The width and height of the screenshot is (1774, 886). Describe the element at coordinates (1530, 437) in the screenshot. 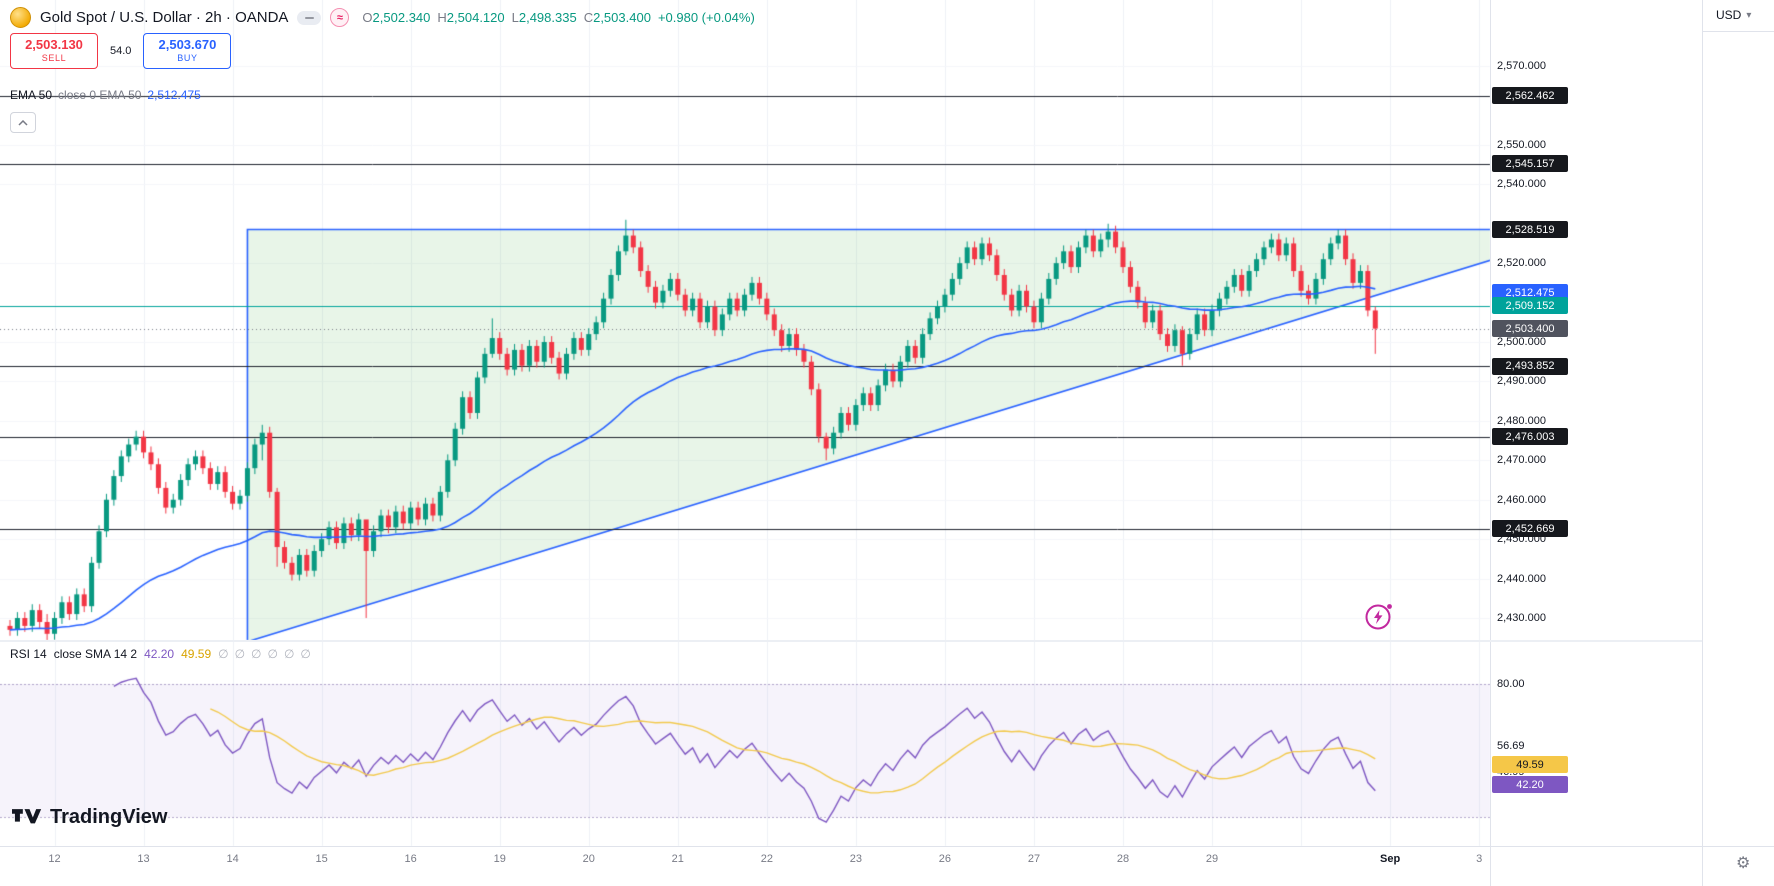

I see `price-level-badge: 2,476.003` at that location.